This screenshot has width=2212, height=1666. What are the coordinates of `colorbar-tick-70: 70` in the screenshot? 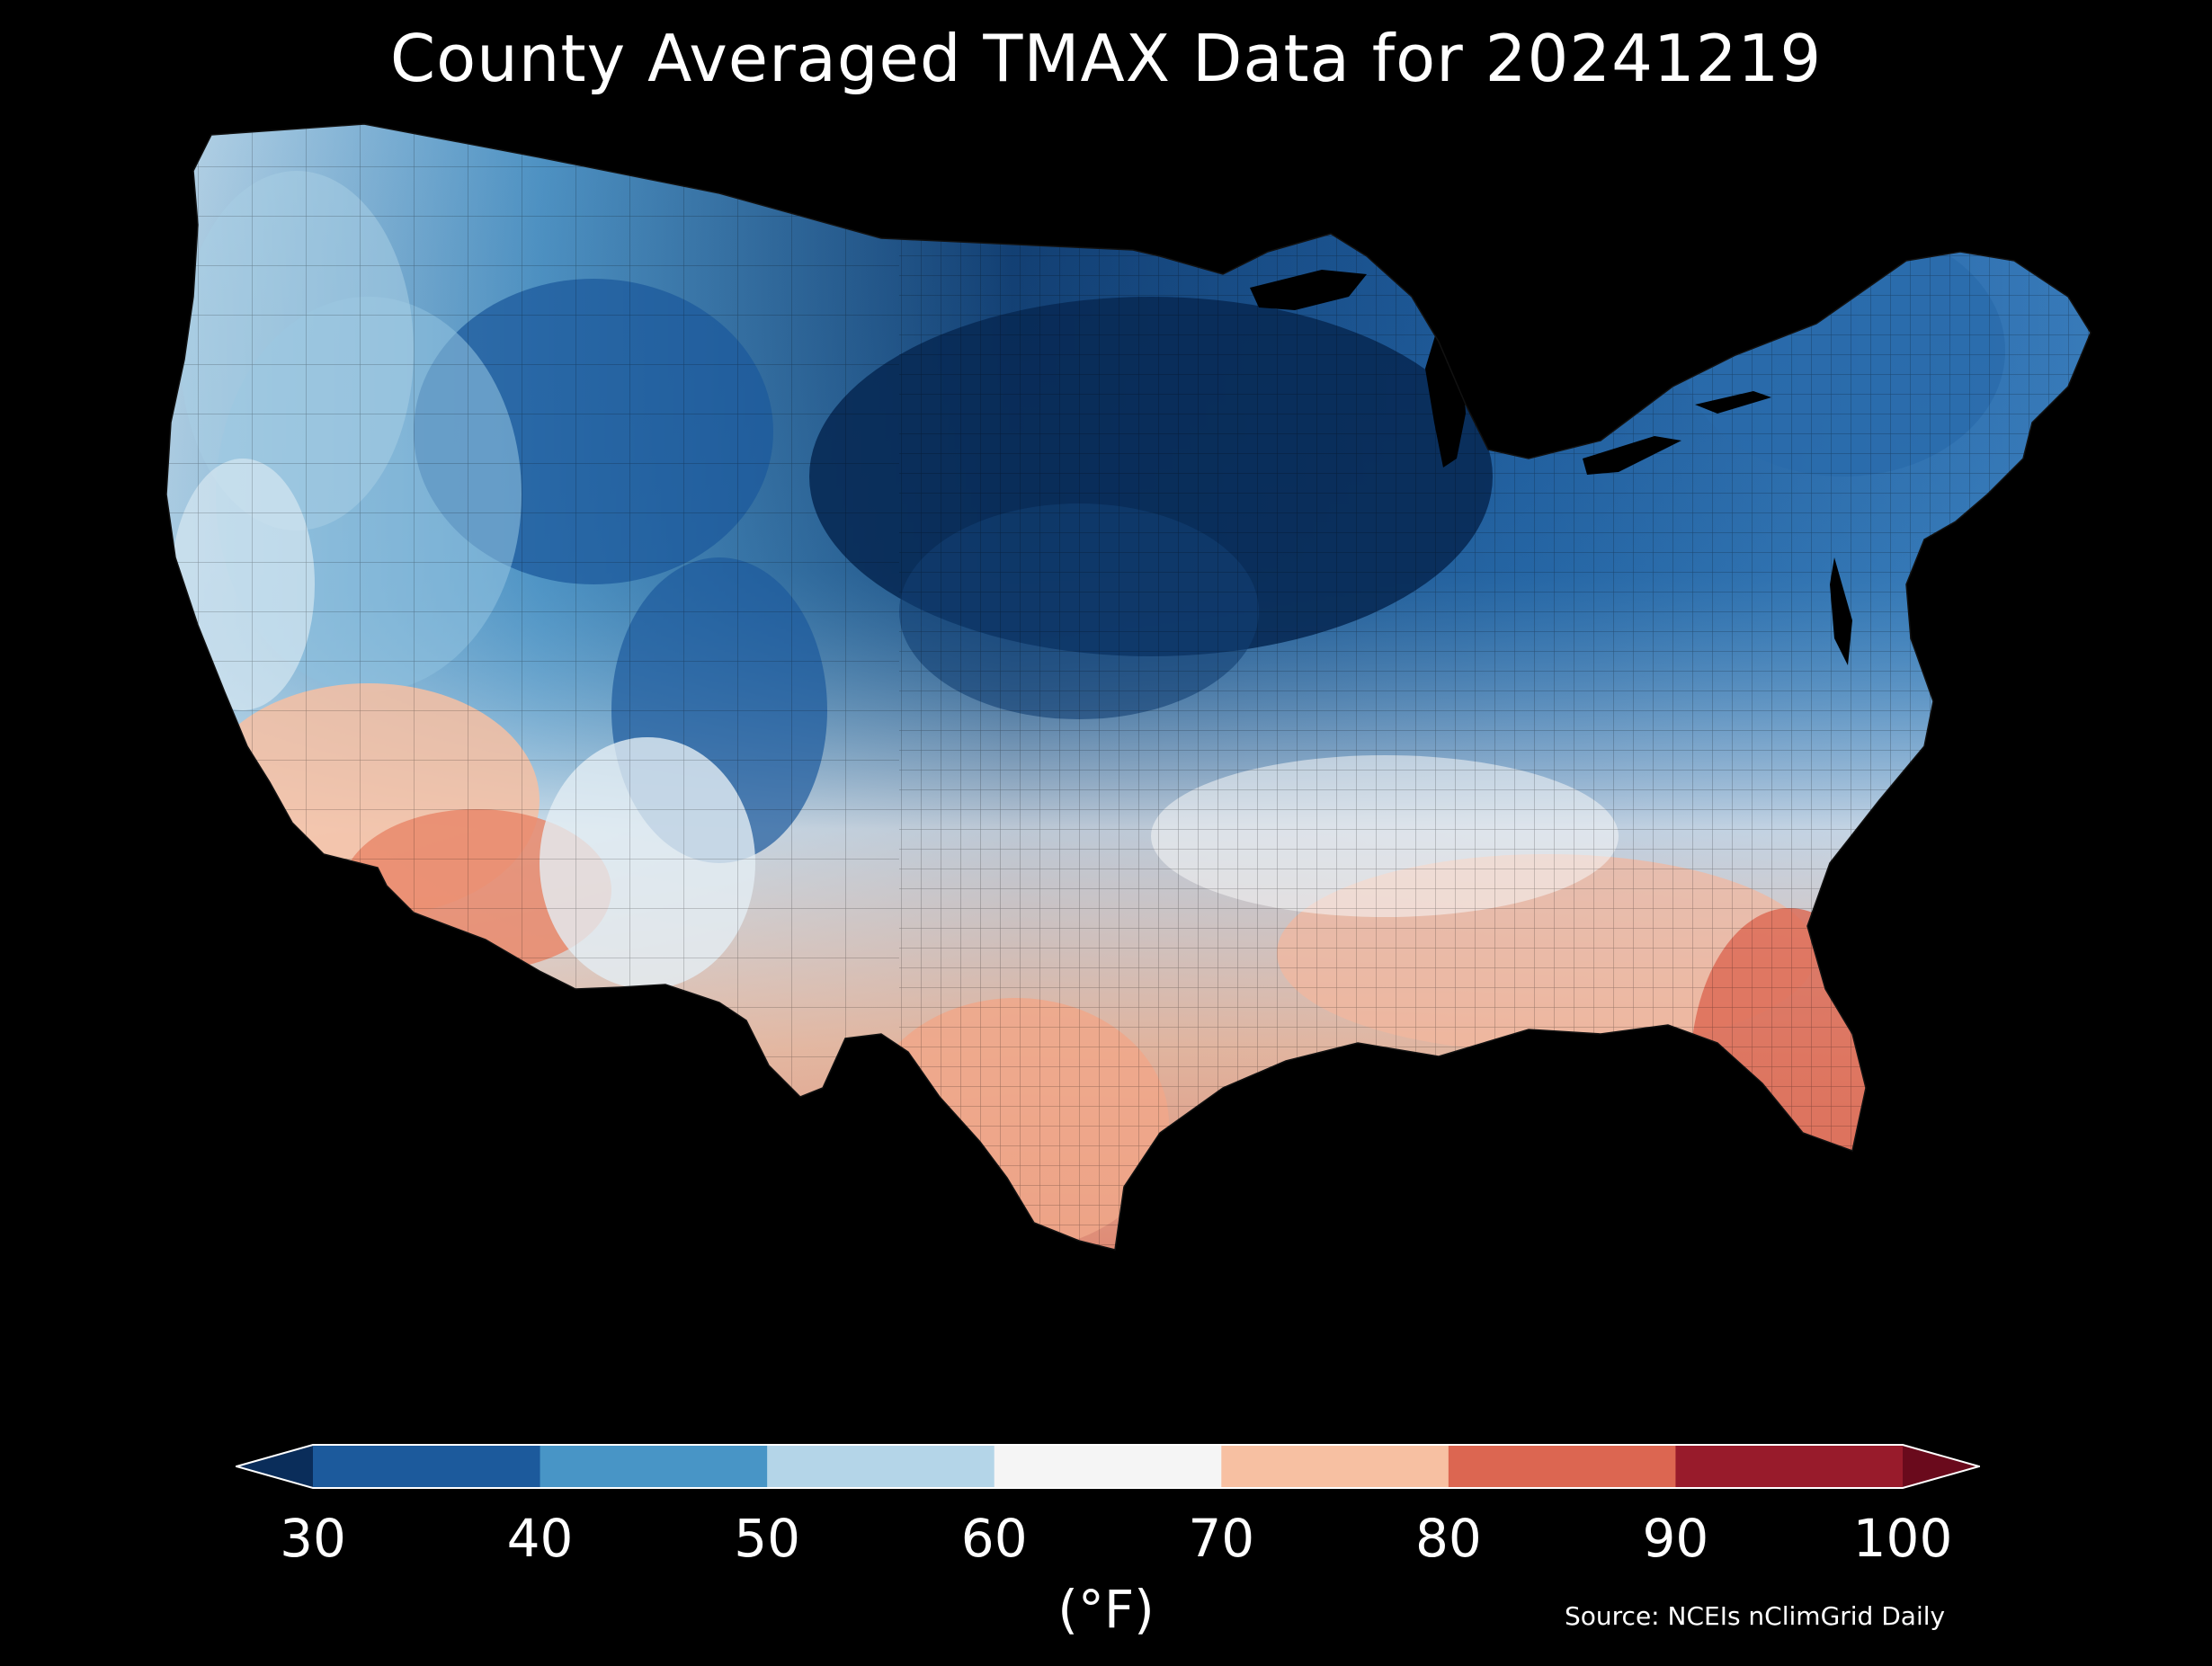 It's located at (1221, 1538).